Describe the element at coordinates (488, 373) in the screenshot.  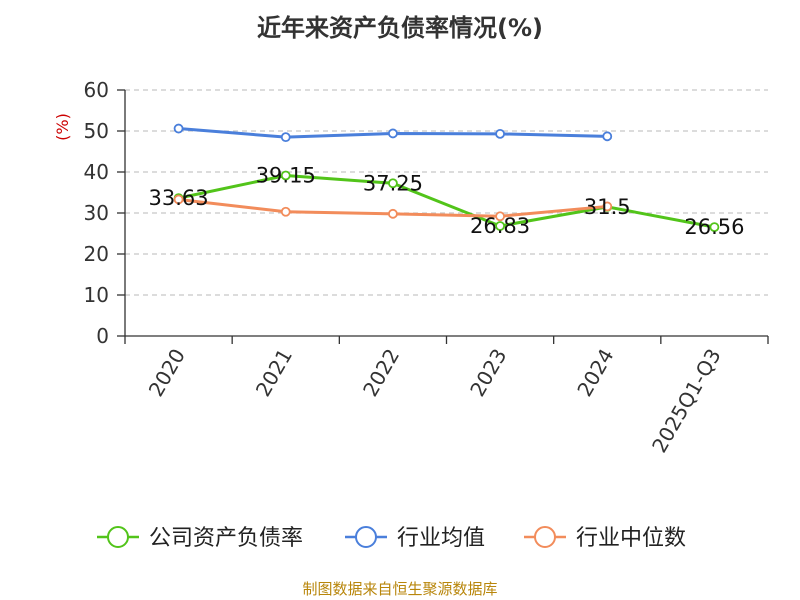
I see `x-tick-label: 2023` at that location.